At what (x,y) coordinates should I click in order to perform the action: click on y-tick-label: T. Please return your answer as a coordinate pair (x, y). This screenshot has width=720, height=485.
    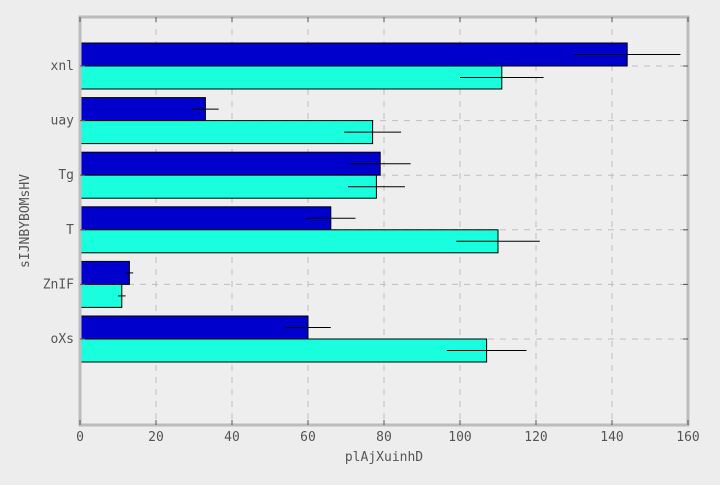
    Looking at the image, I should click on (70, 230).